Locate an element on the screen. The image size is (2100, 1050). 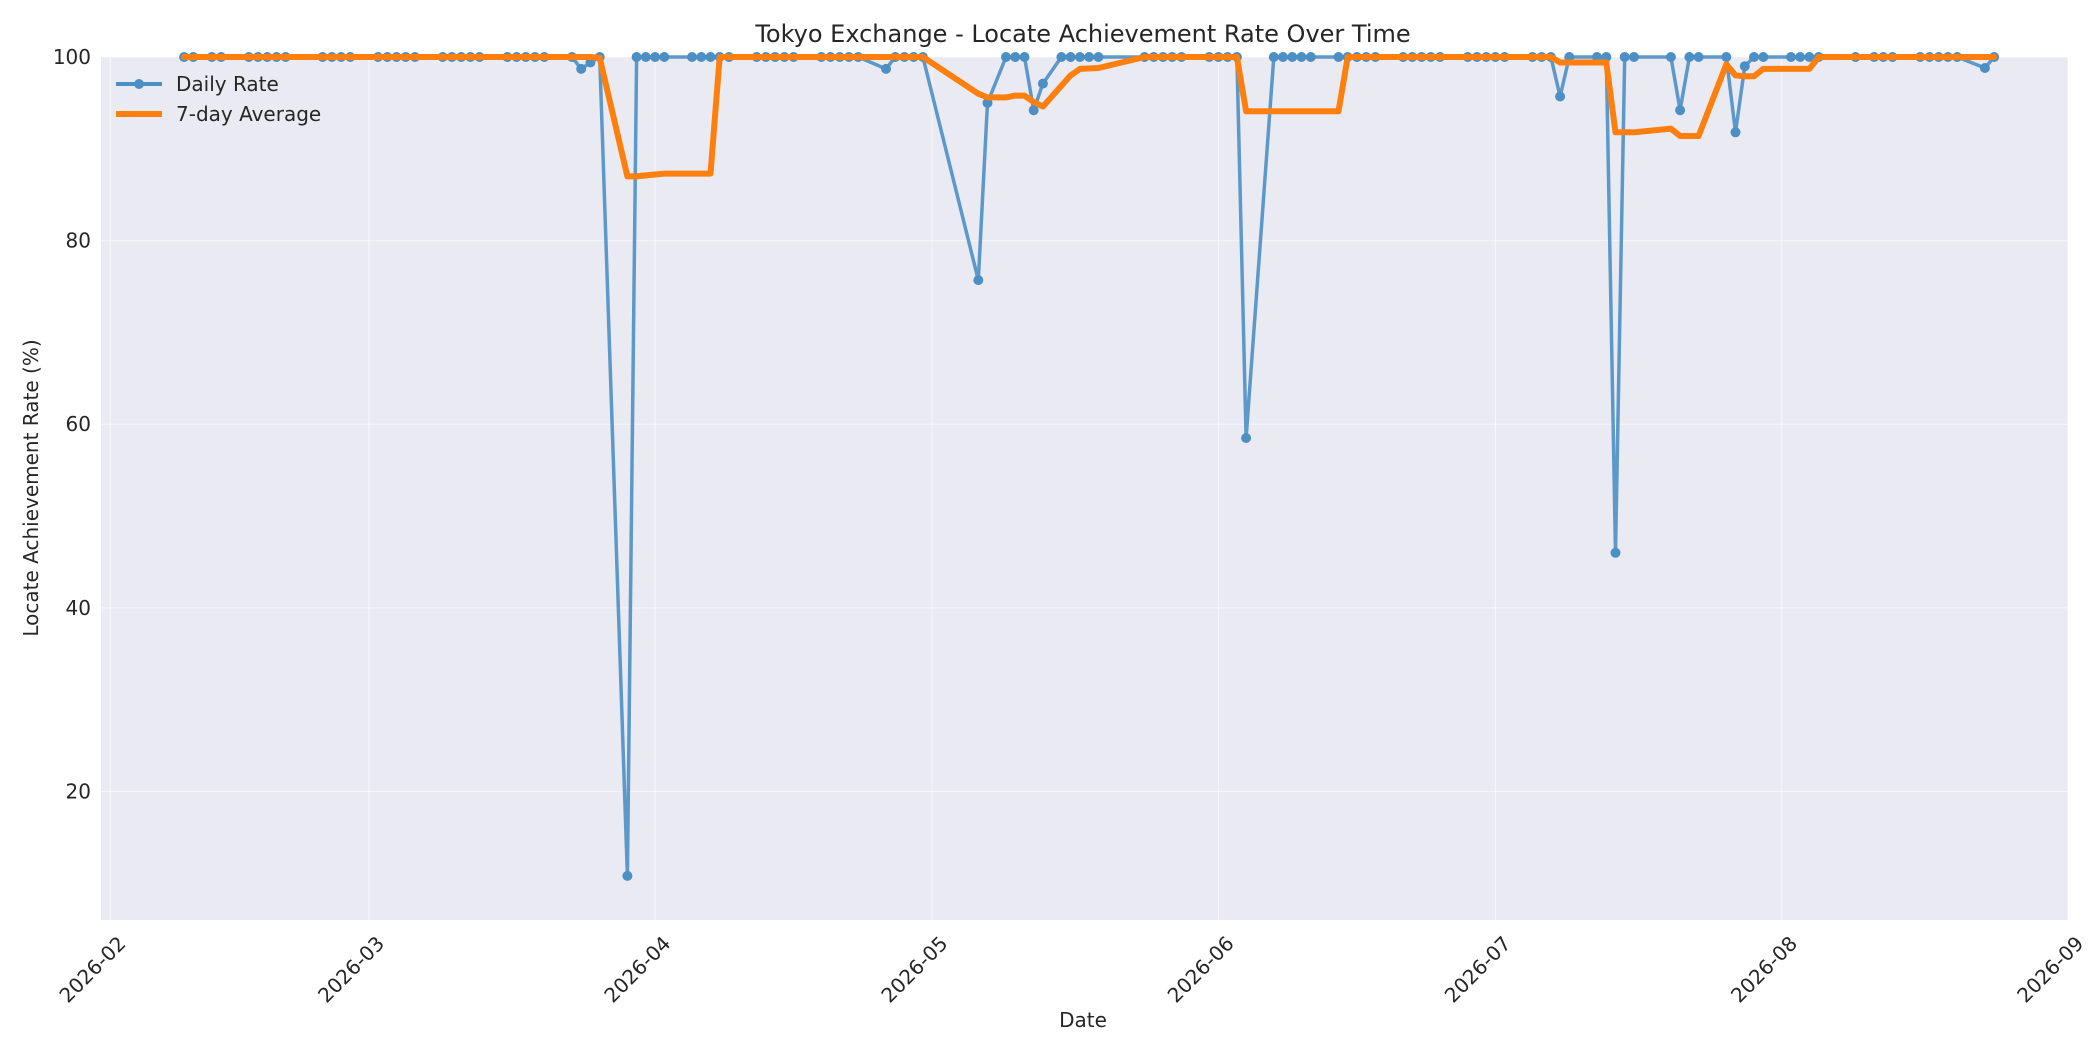
y-tick-label-80: 80 is located at coordinates (78, 241).